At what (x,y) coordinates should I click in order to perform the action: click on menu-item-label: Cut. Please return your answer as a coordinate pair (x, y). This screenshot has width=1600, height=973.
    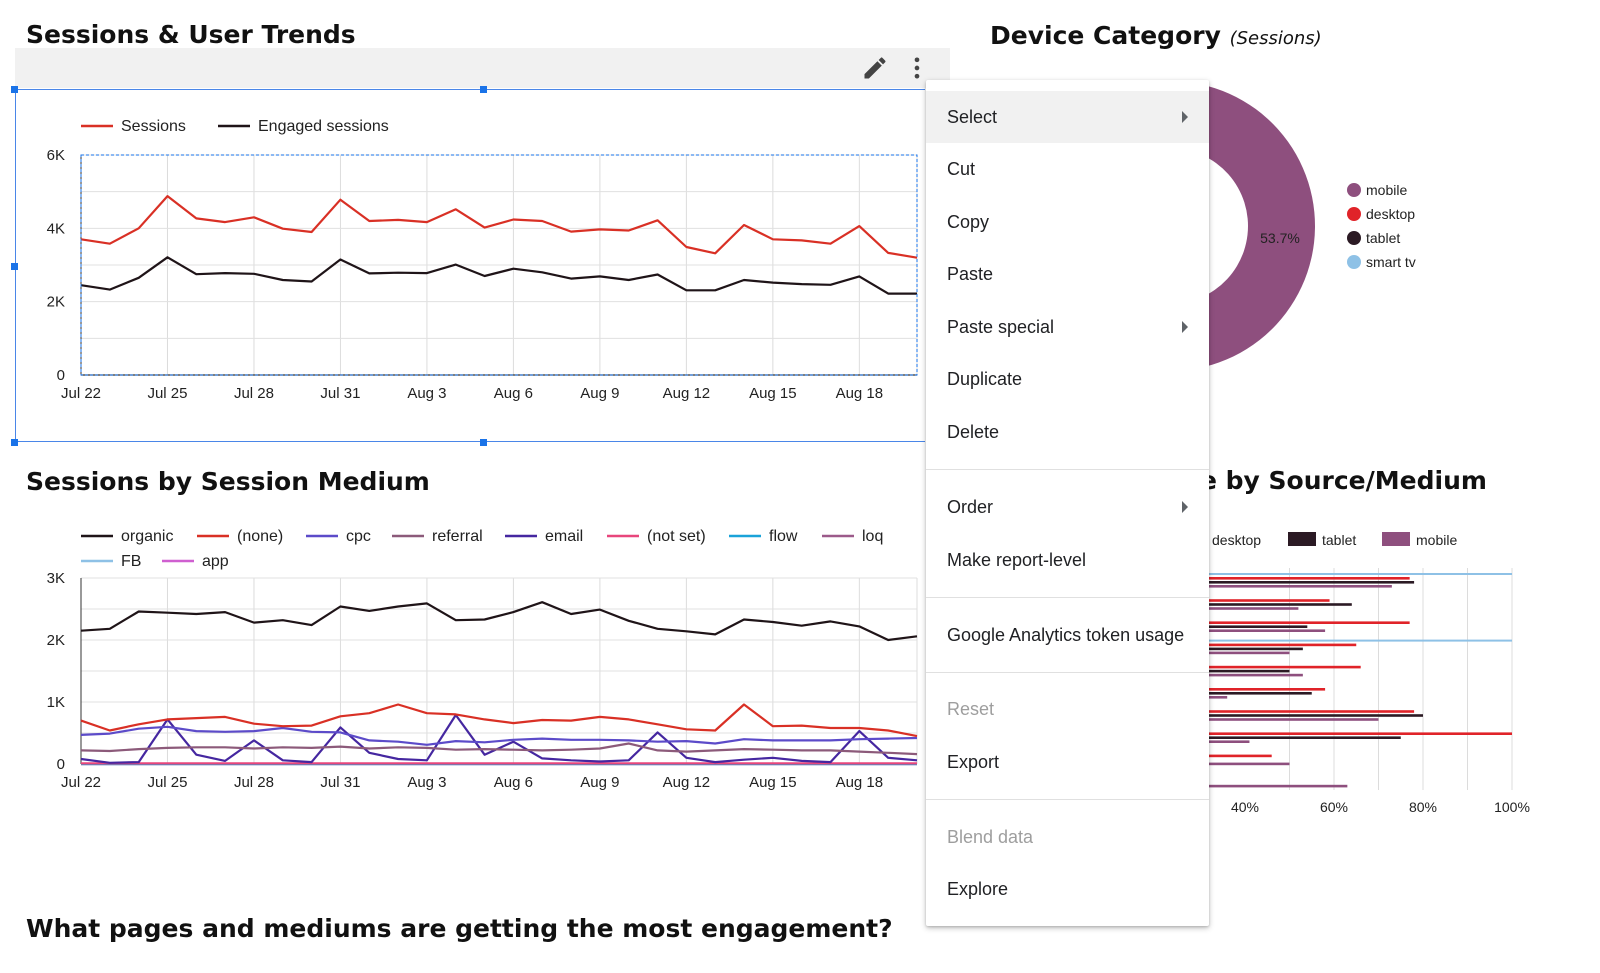
    Looking at the image, I should click on (961, 168).